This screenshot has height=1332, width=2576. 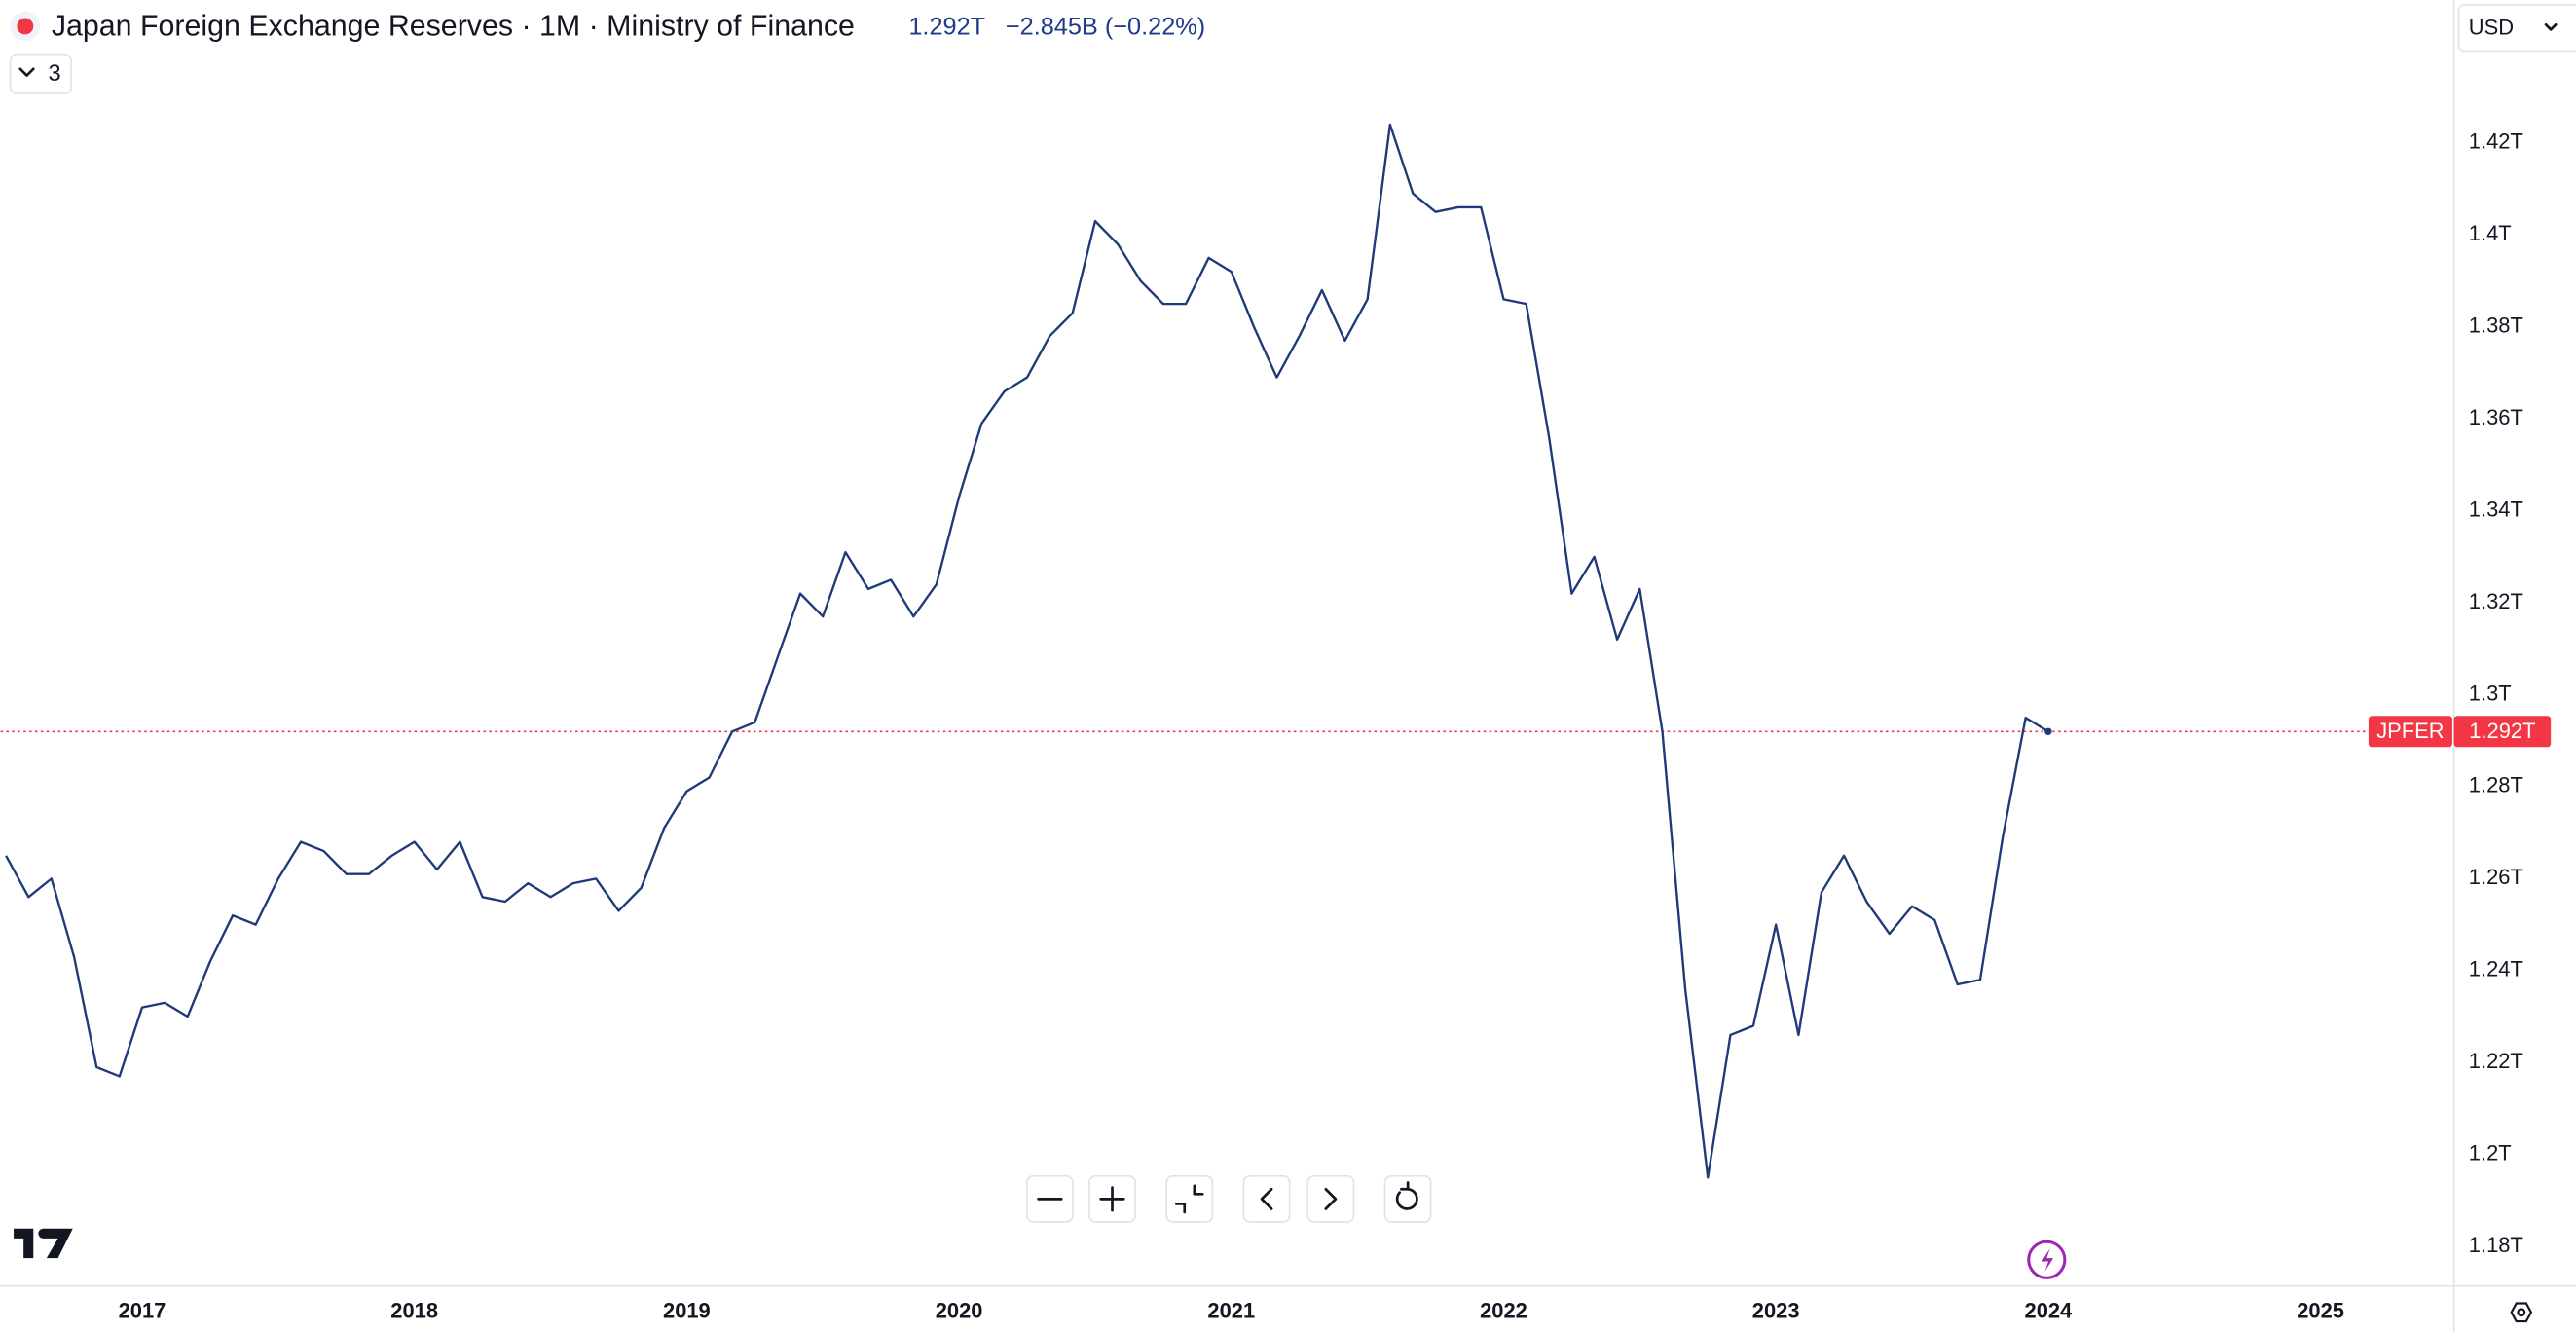 I want to click on x-tick-label: 2024, so click(x=2049, y=1311).